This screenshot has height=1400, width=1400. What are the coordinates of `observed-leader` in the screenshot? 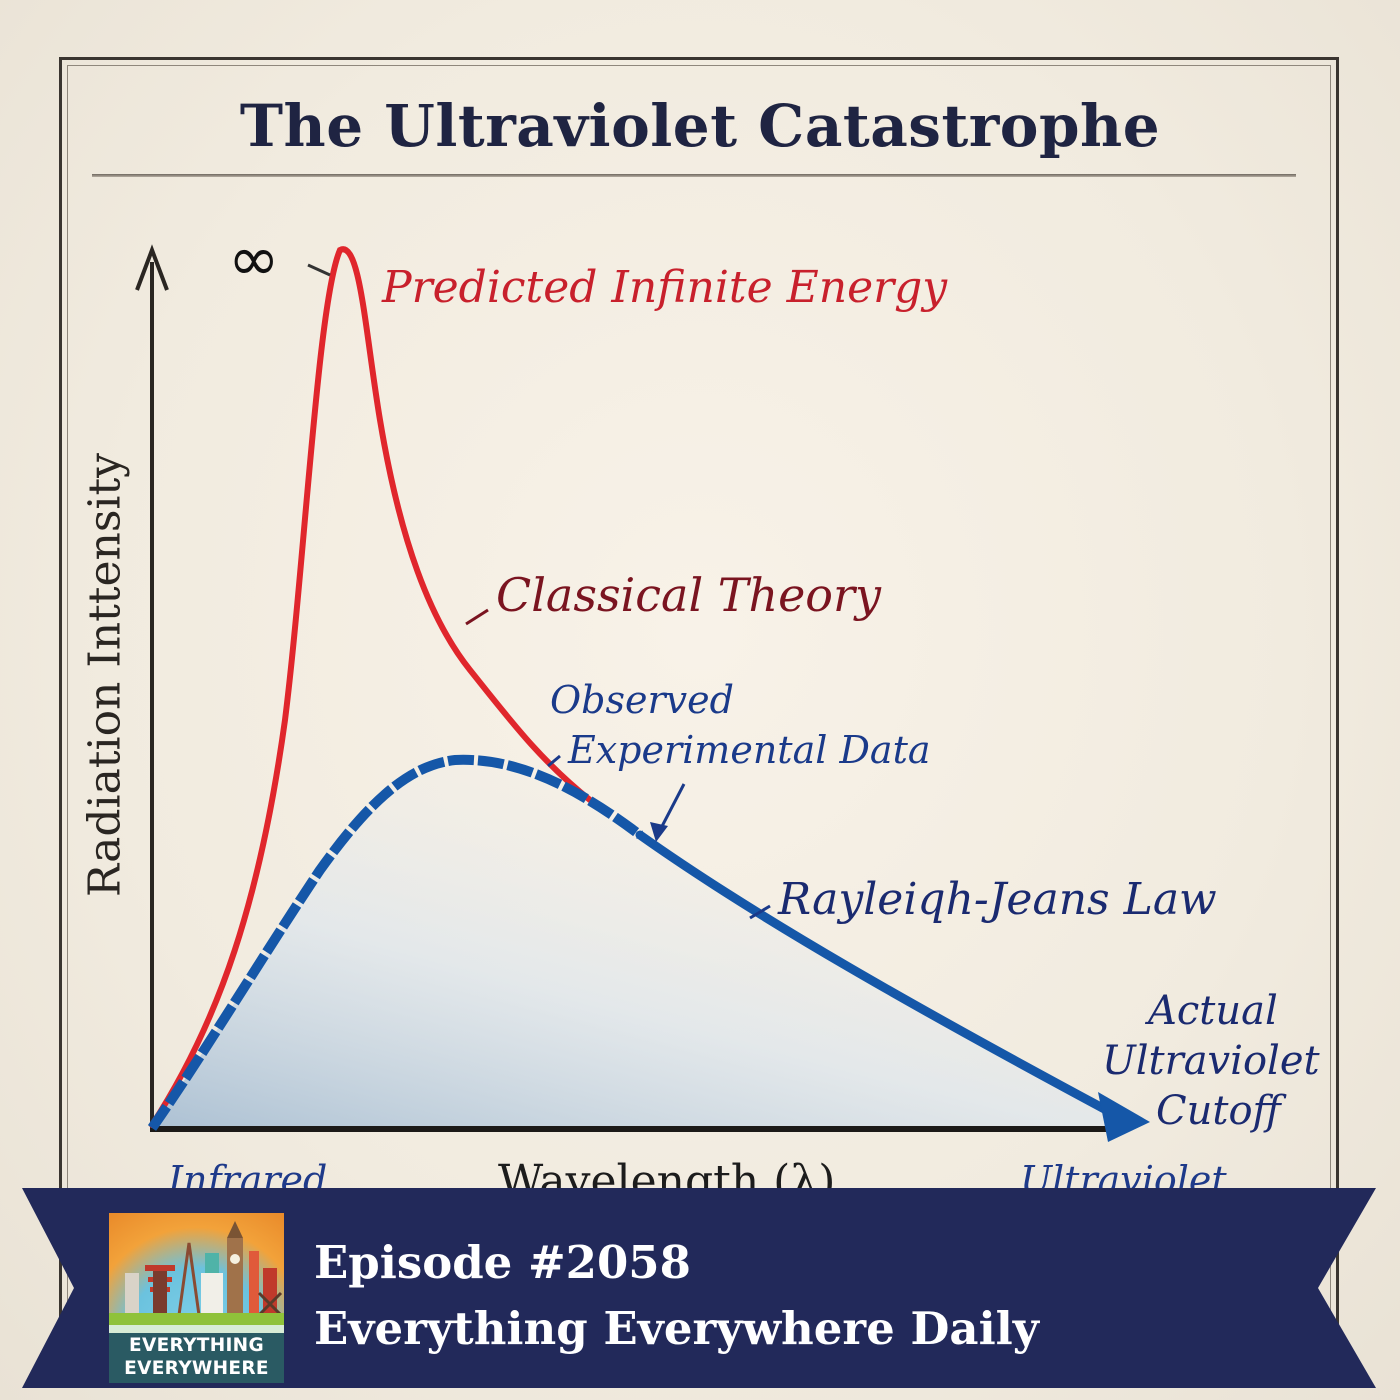 It's located at (554, 761).